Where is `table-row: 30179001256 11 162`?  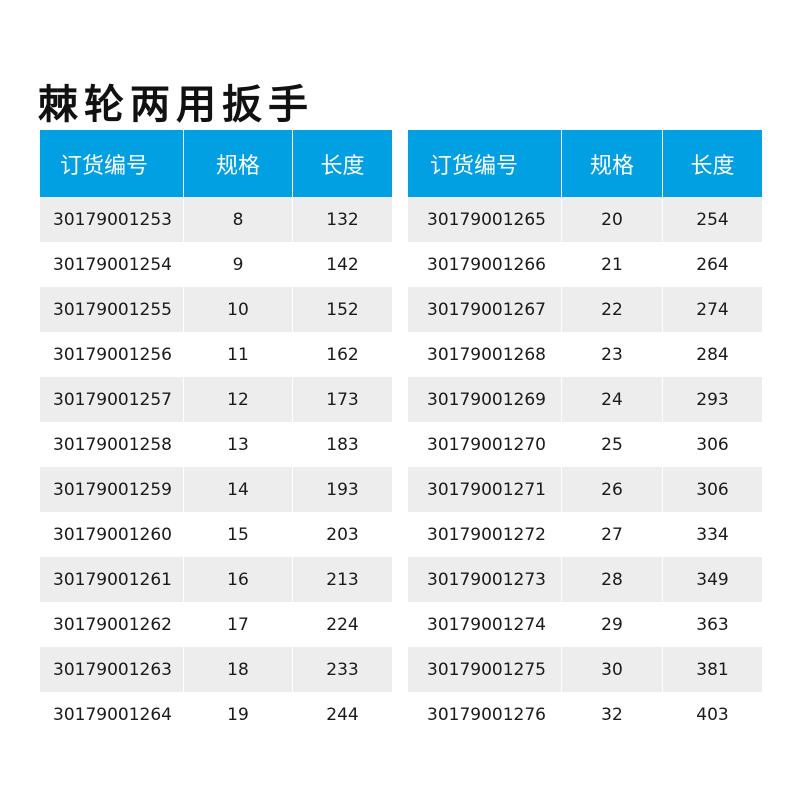 table-row: 30179001256 11 162 is located at coordinates (216, 354).